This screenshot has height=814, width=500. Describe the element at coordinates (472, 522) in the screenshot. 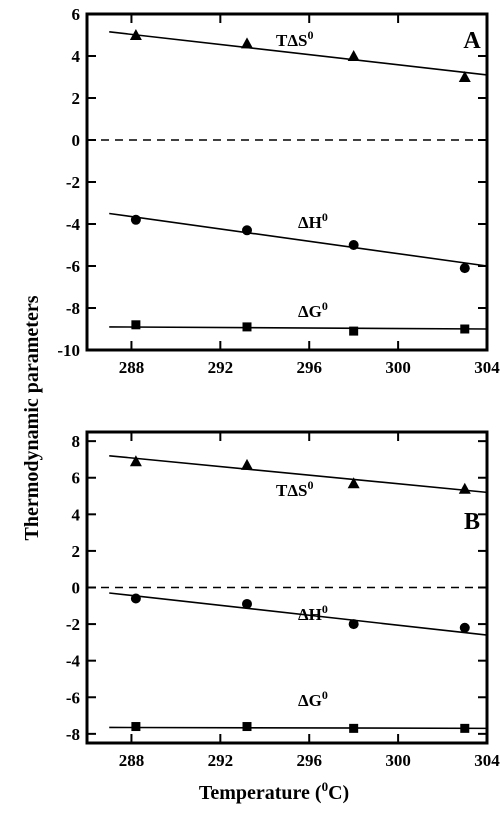

I see `panel-label: B` at that location.